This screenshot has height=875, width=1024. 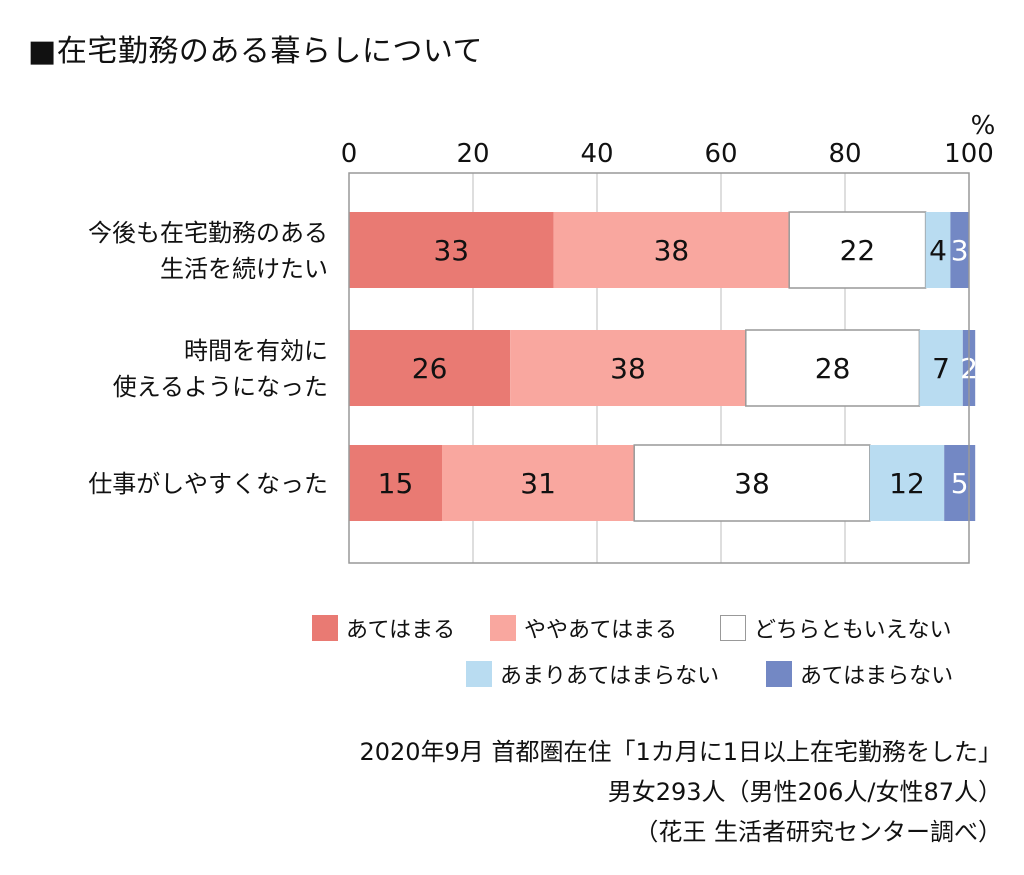 What do you see at coordinates (349, 154) in the screenshot?
I see `x-tick-label: 0` at bounding box center [349, 154].